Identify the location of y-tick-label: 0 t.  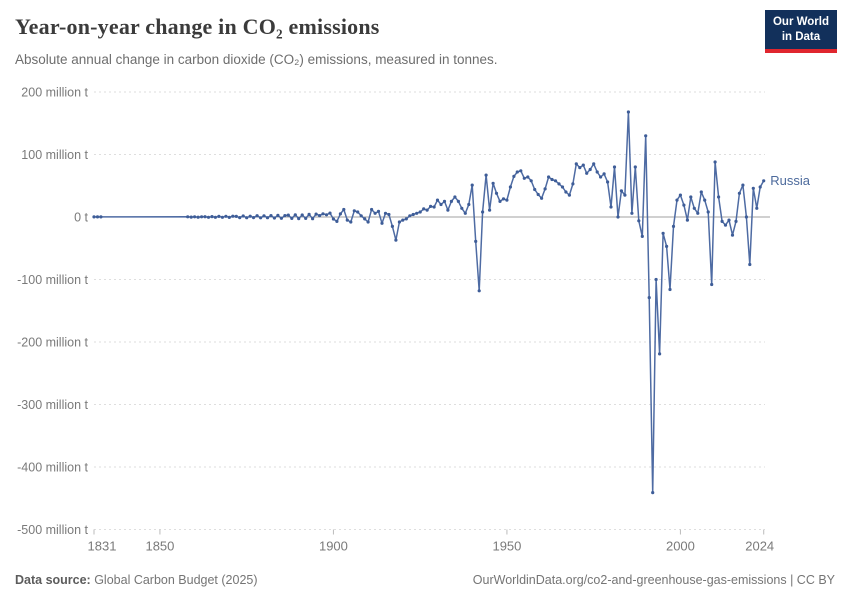
(81, 218).